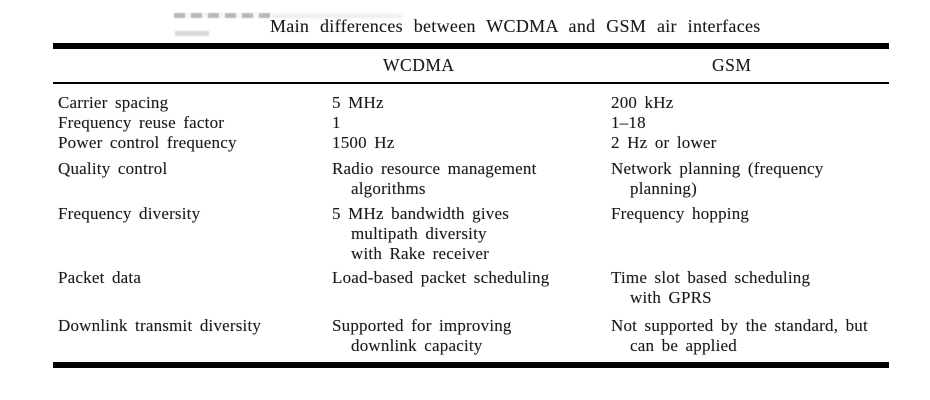 The width and height of the screenshot is (930, 400). I want to click on cell-line: with GPRS, so click(671, 297).